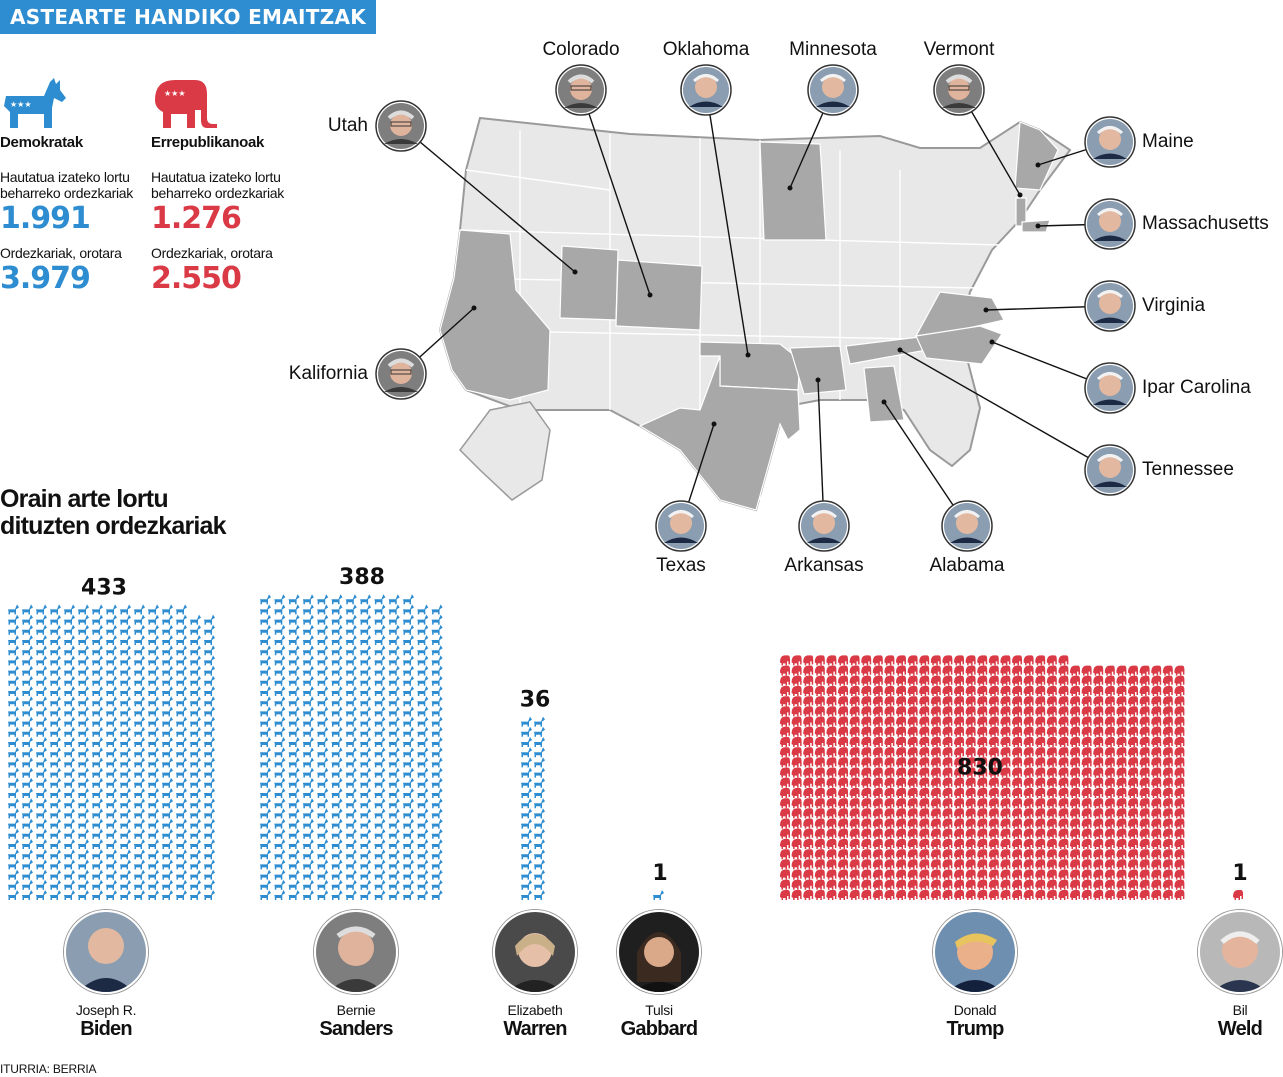  I want to click on waffle-weld, so click(1238, 895).